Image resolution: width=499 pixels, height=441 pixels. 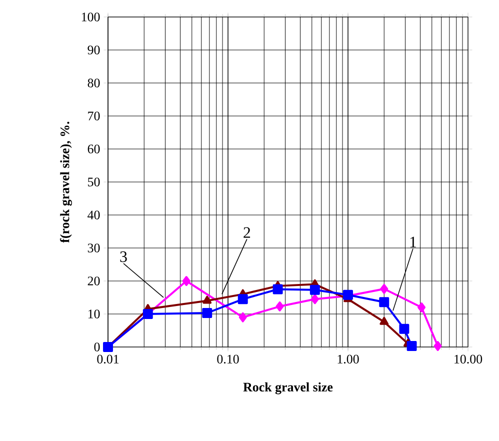 What do you see at coordinates (288, 388) in the screenshot?
I see `x-axis-title: Rock gravel size` at bounding box center [288, 388].